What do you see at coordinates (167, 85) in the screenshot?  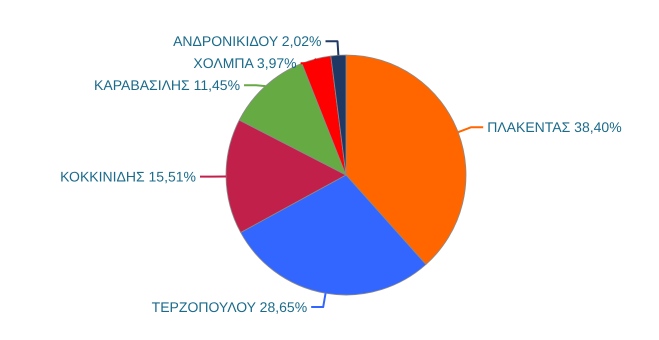 I see `slice-label: ΚΑΡΑΒΑΣΙΛΗΣ 11,45%` at bounding box center [167, 85].